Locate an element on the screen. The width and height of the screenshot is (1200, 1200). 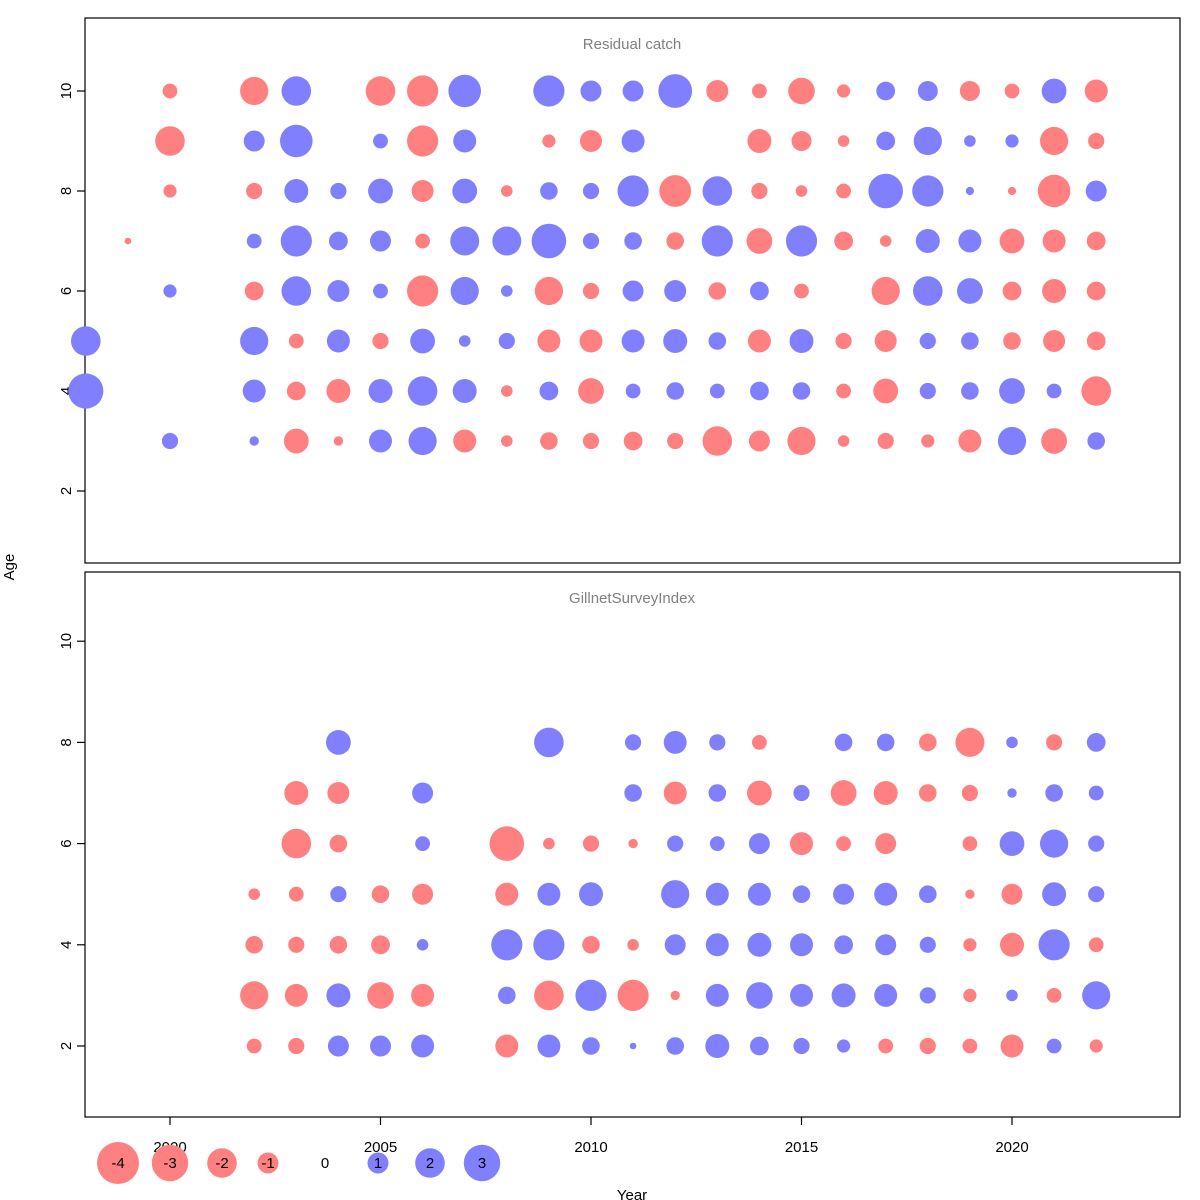
x-tick-label: 2010 is located at coordinates (590, 1147).